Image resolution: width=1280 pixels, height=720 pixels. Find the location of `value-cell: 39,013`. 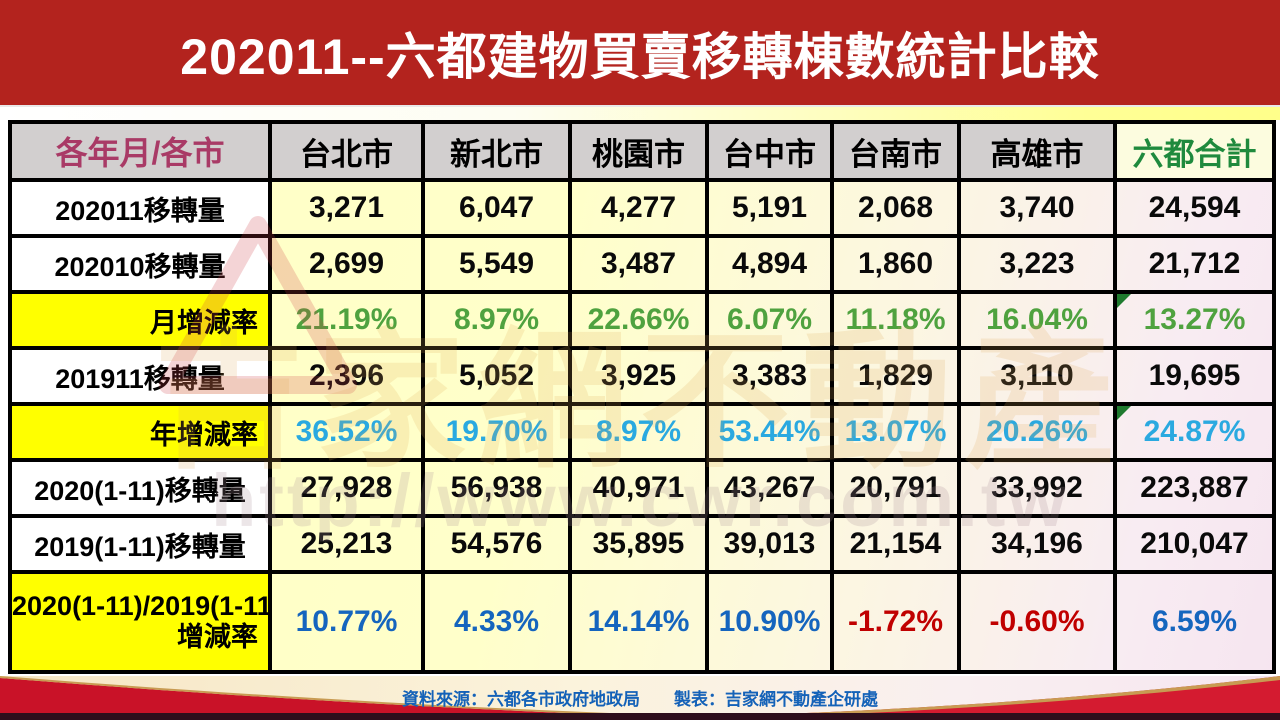

value-cell: 39,013 is located at coordinates (769, 544).